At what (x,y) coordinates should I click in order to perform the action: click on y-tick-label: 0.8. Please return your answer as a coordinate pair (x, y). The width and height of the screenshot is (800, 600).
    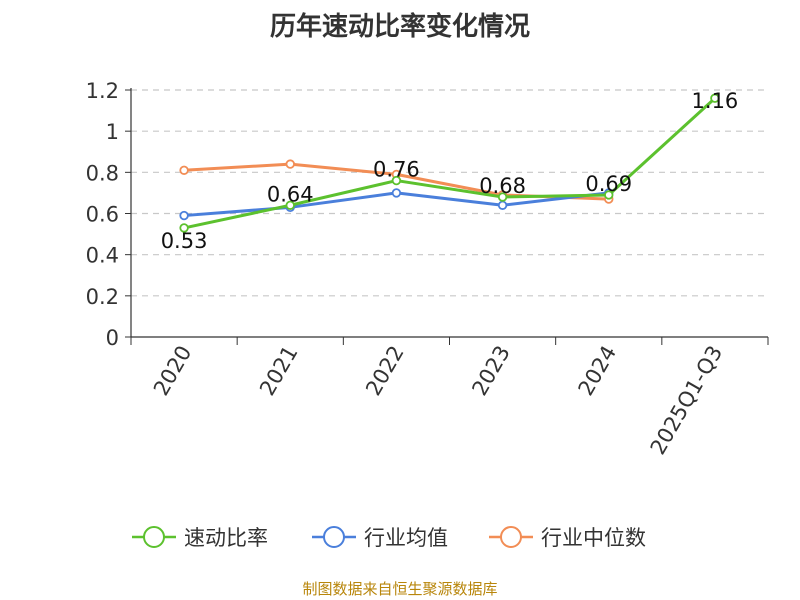
    Looking at the image, I should click on (102, 173).